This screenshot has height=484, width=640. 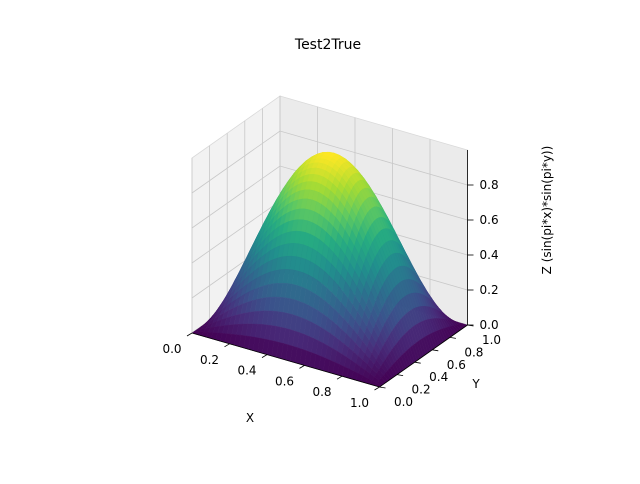 I want to click on x-tick-label: 0.6, so click(x=284, y=381).